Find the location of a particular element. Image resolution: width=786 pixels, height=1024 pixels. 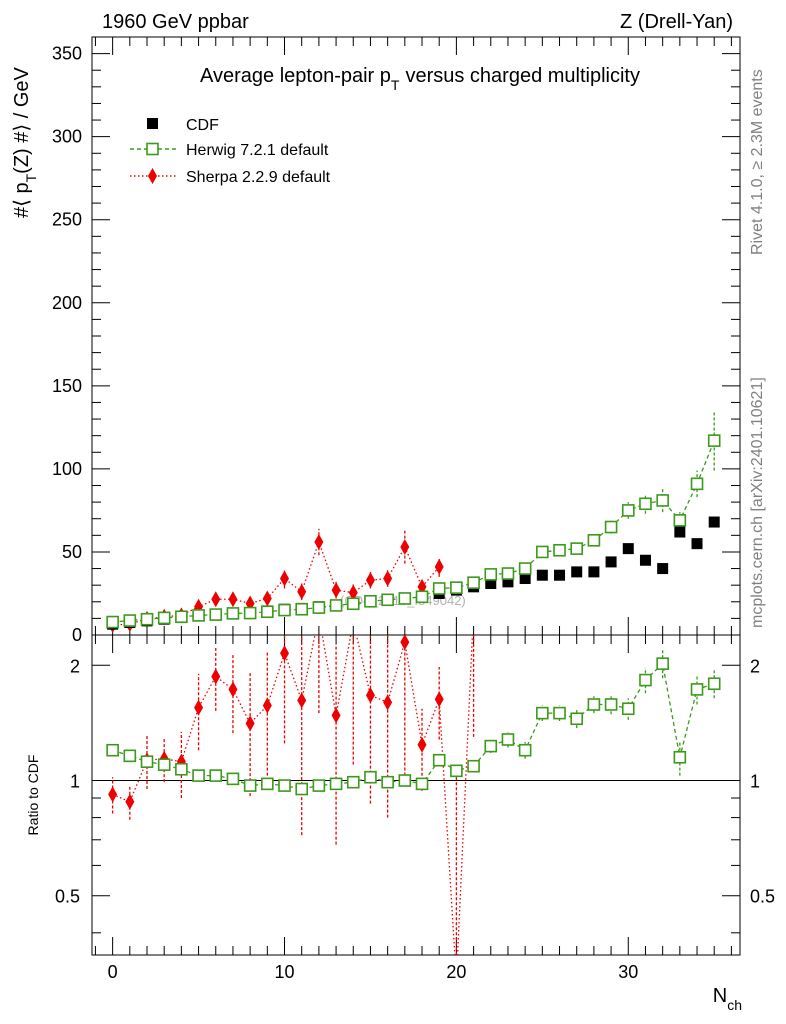

y-tick-label: 150 is located at coordinates (67, 386).